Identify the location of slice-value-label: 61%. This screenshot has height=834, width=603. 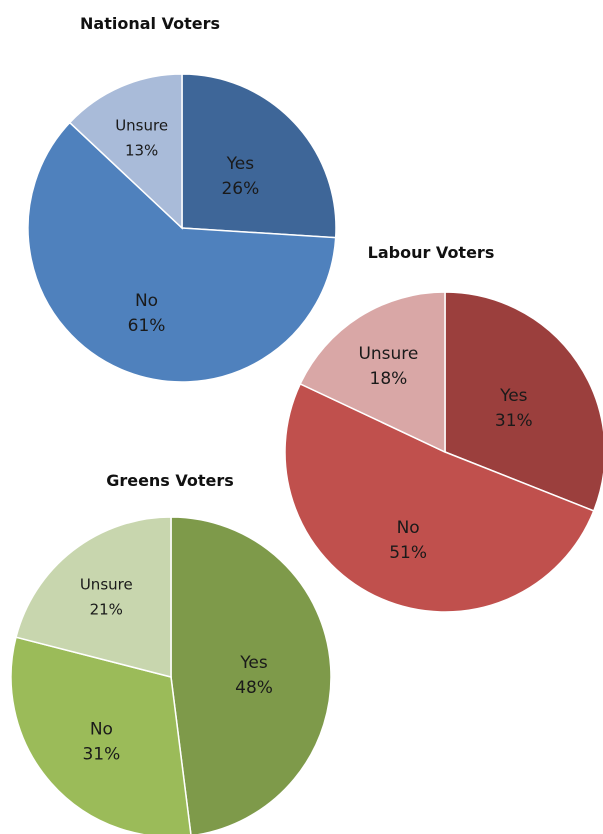
(147, 326).